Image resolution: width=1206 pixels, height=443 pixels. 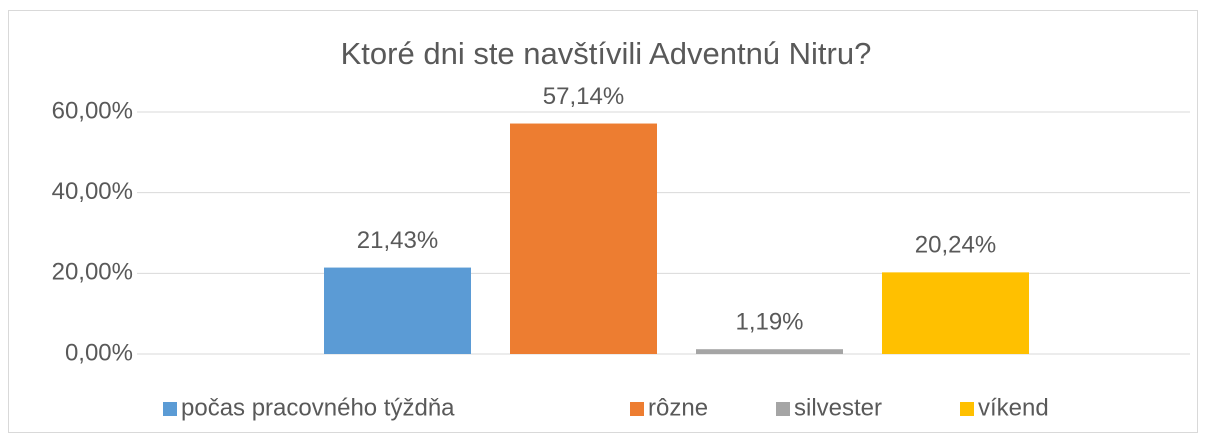 I want to click on data-label: 57,14%, so click(x=583, y=96).